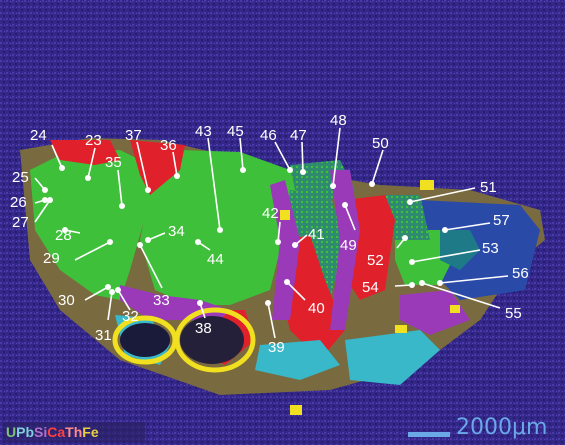 The width and height of the screenshot is (565, 445). I want to click on marker-label-37: 37, so click(133, 135).